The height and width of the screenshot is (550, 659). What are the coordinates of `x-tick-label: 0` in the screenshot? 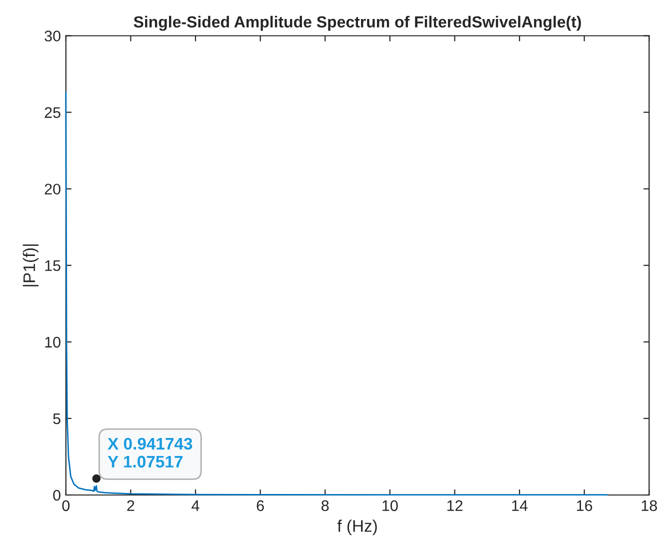 It's located at (66, 506).